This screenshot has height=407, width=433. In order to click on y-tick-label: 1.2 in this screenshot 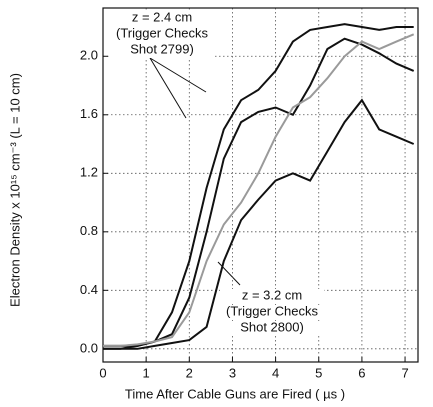, I will do `click(89, 172)`.